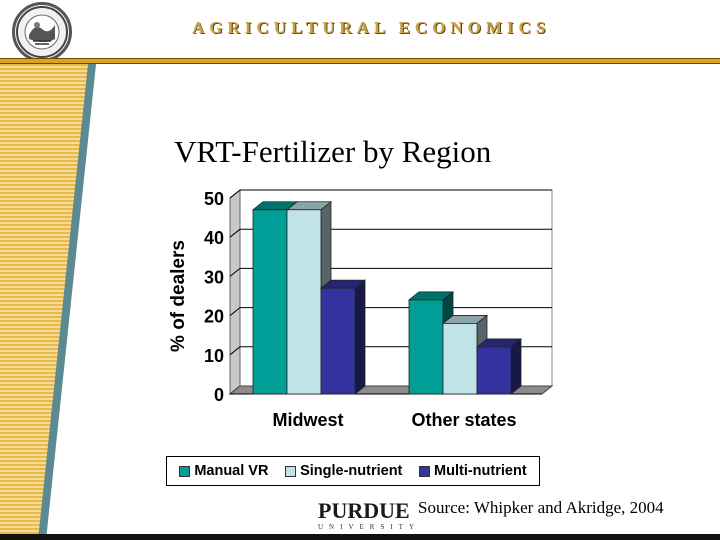 The image size is (720, 540). I want to click on legend-label: Single-nutrient, so click(351, 471).